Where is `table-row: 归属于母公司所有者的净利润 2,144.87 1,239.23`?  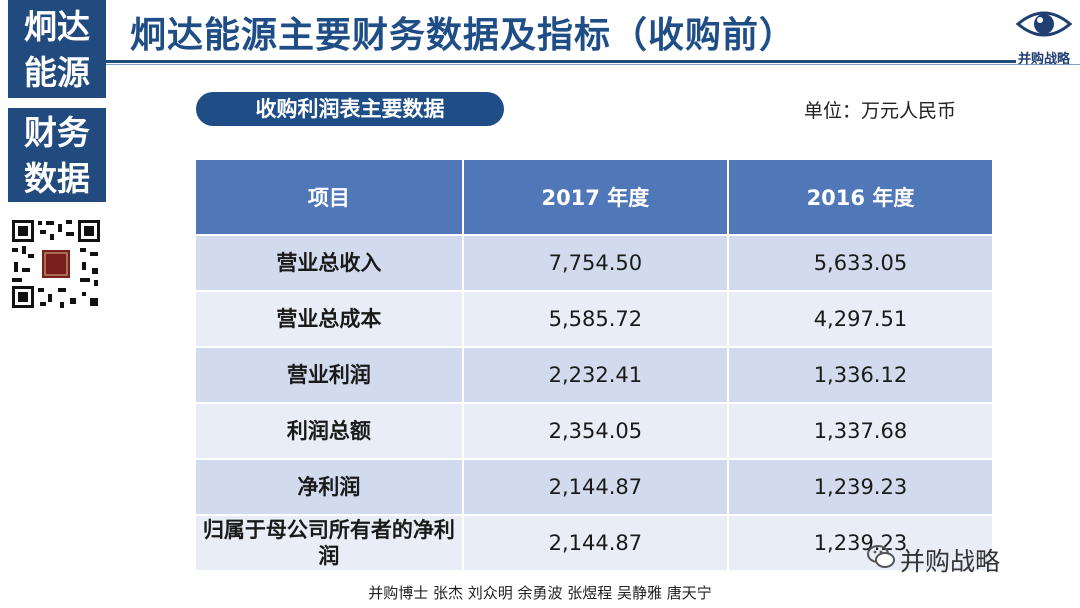 table-row: 归属于母公司所有者的净利润 2,144.87 1,239.23 is located at coordinates (594, 542).